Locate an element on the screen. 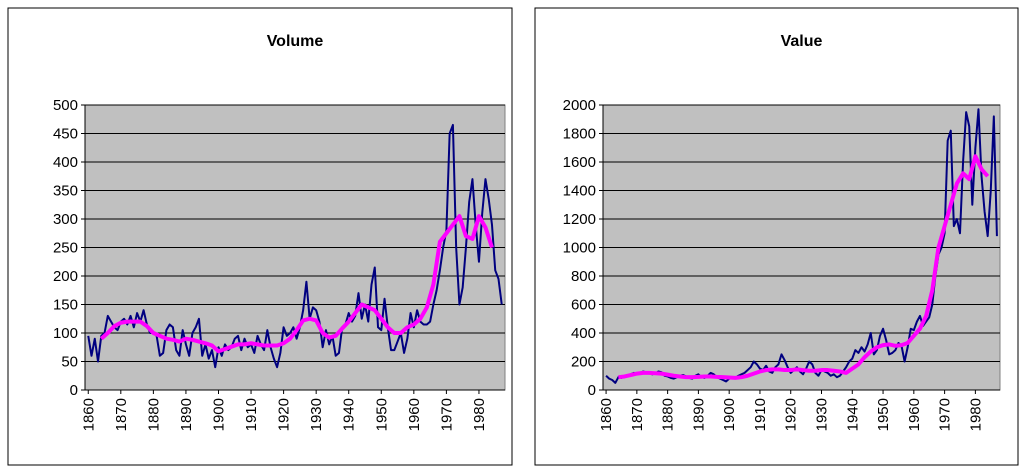 This screenshot has height=472, width=1026. y-tick-label: 250 is located at coordinates (65, 248).